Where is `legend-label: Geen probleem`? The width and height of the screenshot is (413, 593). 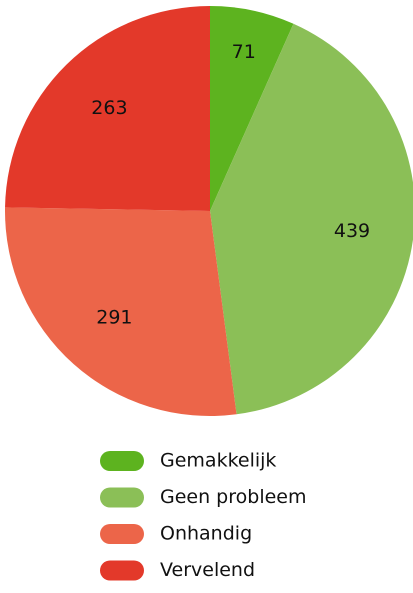 legend-label: Geen probleem is located at coordinates (233, 497).